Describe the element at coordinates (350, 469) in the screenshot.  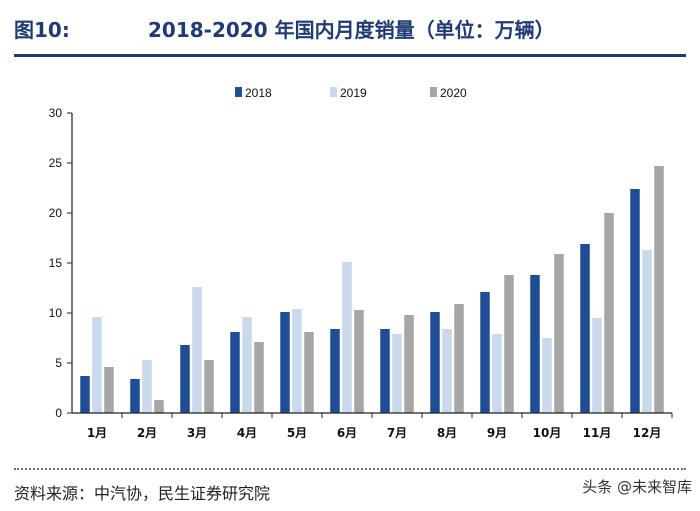
I see `footer-divider` at that location.